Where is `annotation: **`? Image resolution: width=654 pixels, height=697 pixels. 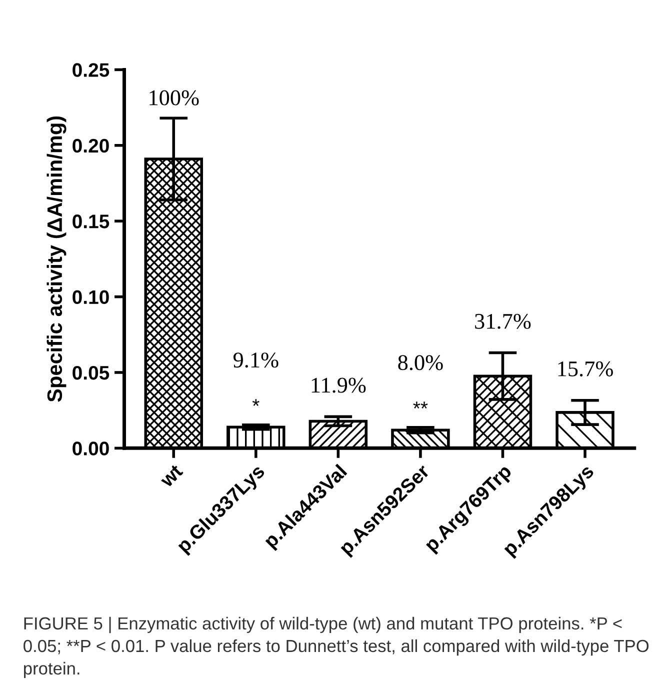
annotation: ** is located at coordinates (420, 405).